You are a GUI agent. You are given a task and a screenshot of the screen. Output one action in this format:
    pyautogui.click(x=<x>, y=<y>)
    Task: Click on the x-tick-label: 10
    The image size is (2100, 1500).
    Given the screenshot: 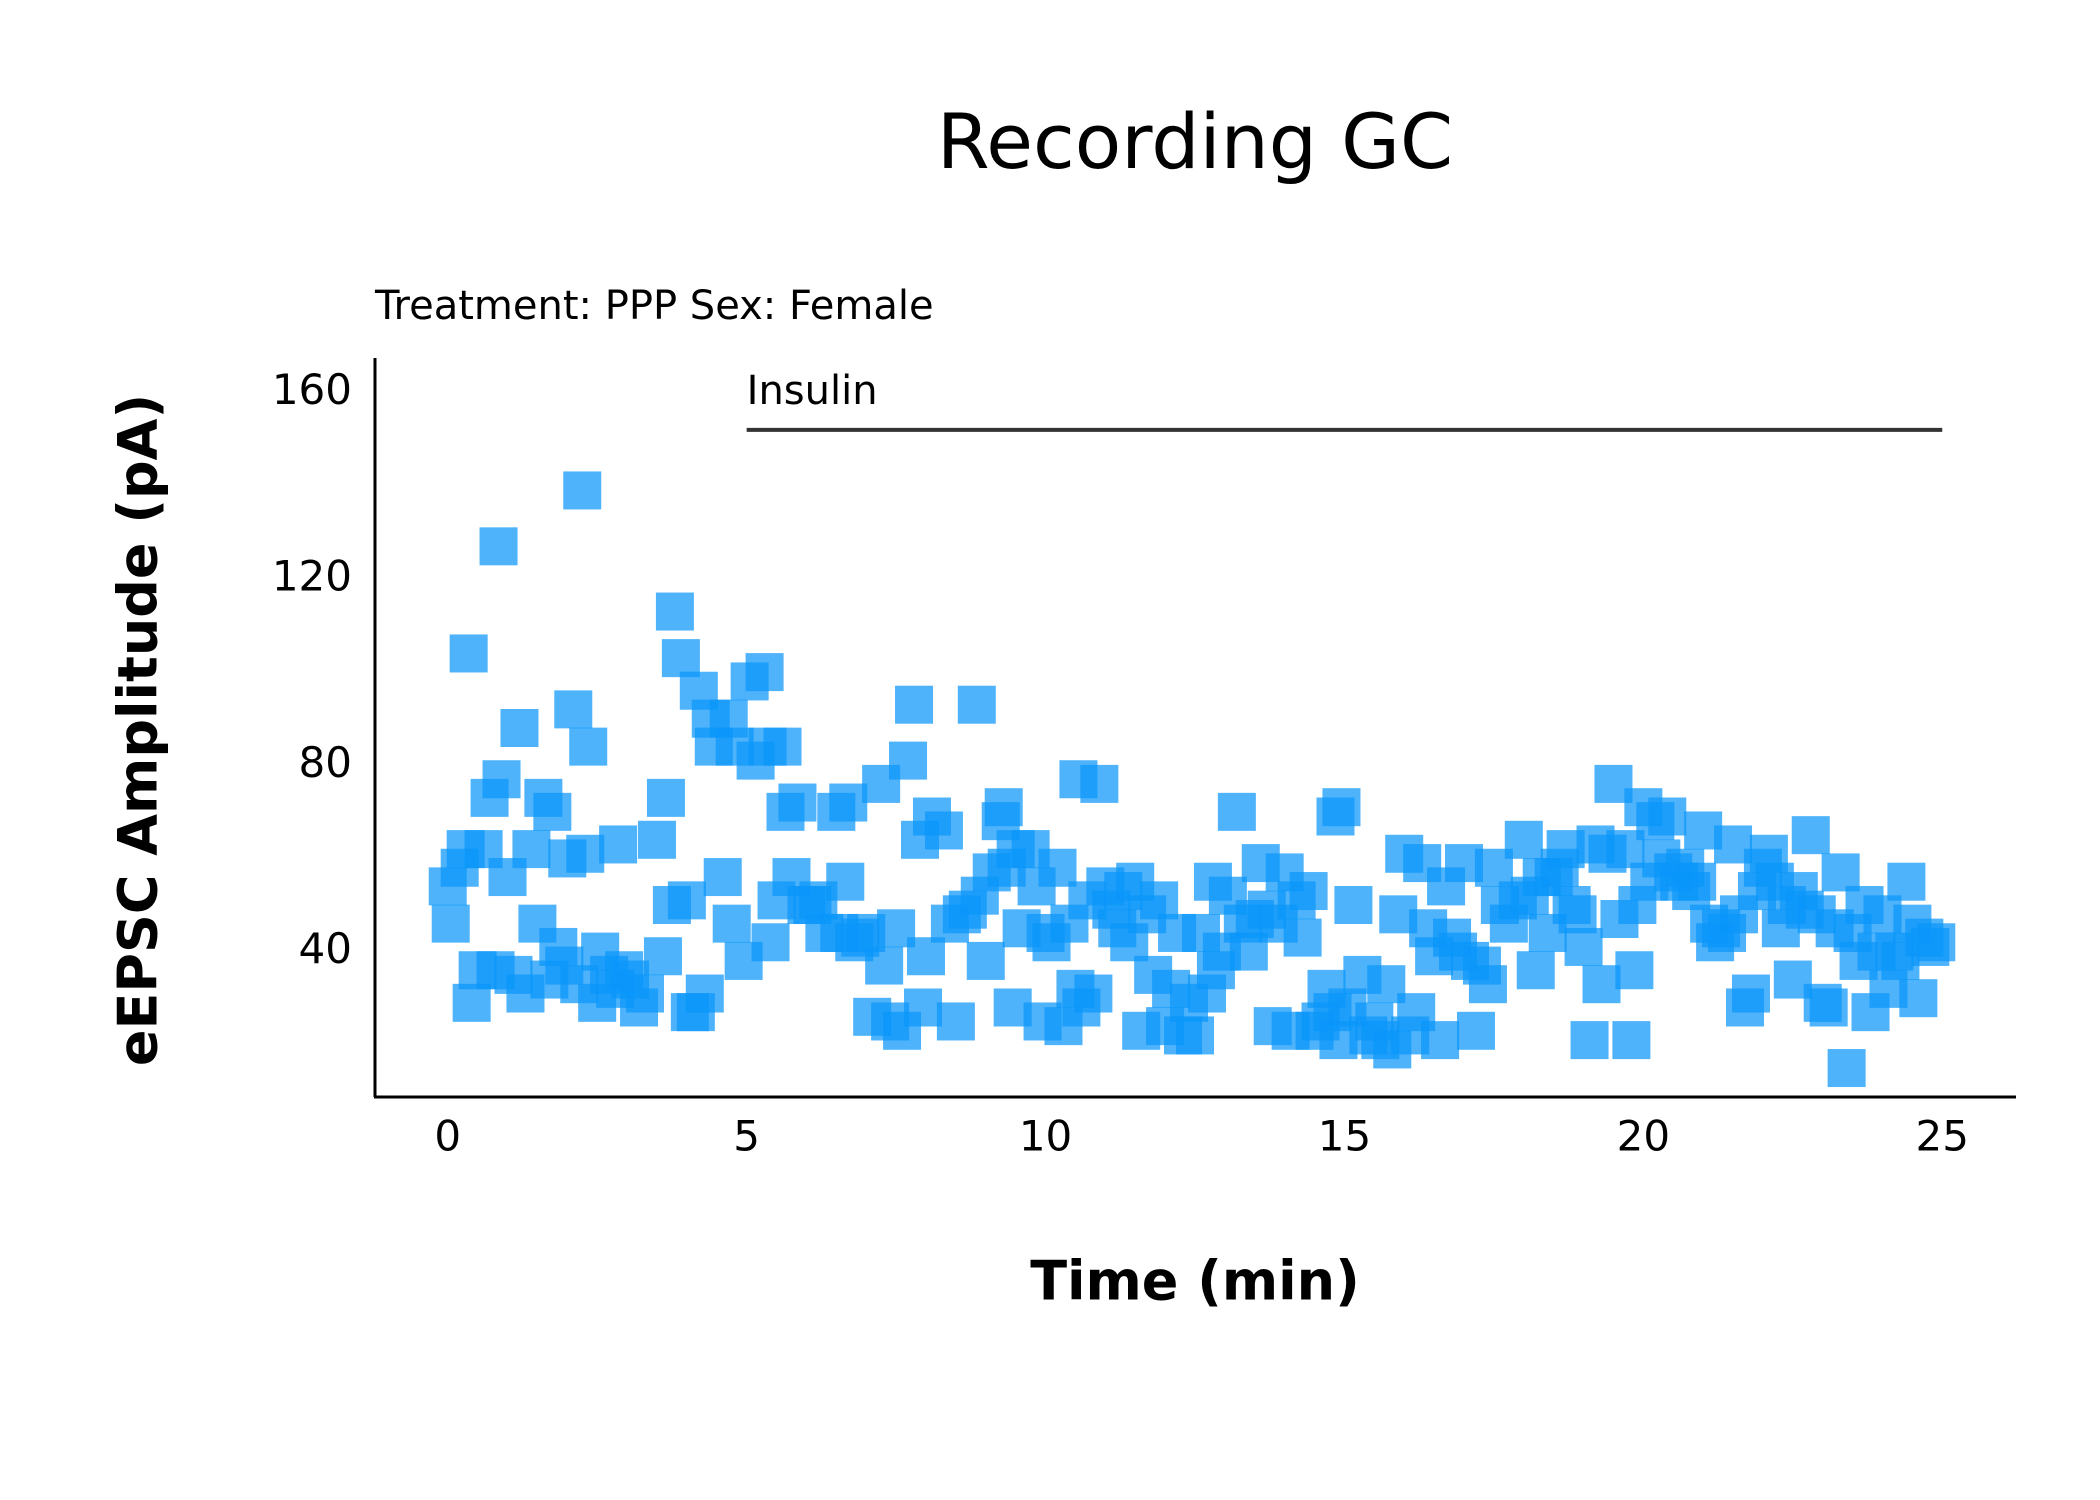 What is the action you would take?
    pyautogui.click(x=1045, y=1136)
    